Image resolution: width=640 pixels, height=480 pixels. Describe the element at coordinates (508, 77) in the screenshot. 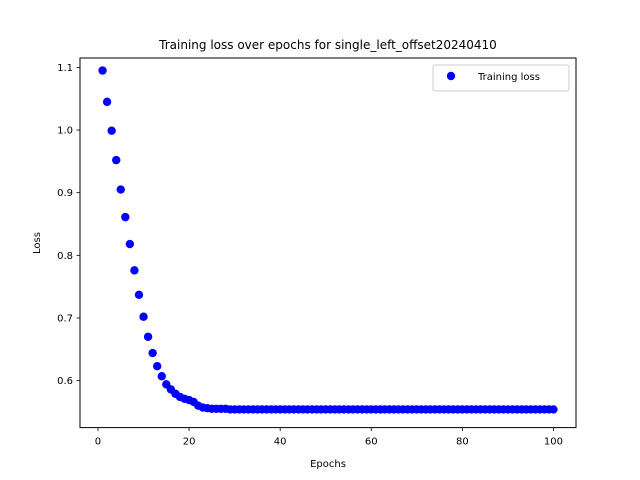

I see `legend-label: Training loss` at that location.